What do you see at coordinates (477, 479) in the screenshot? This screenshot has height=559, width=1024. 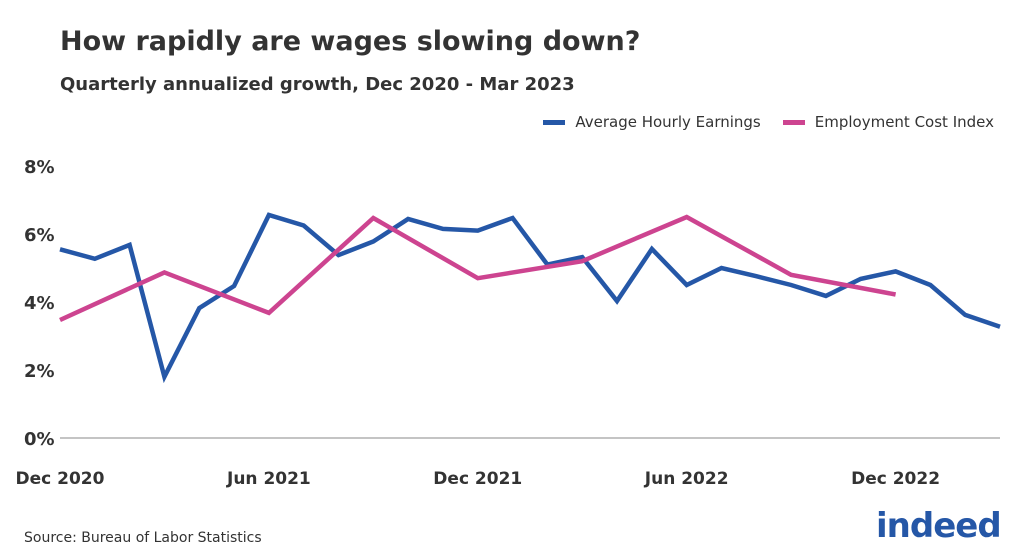 I see `x-tick-label: Dec 2021` at bounding box center [477, 479].